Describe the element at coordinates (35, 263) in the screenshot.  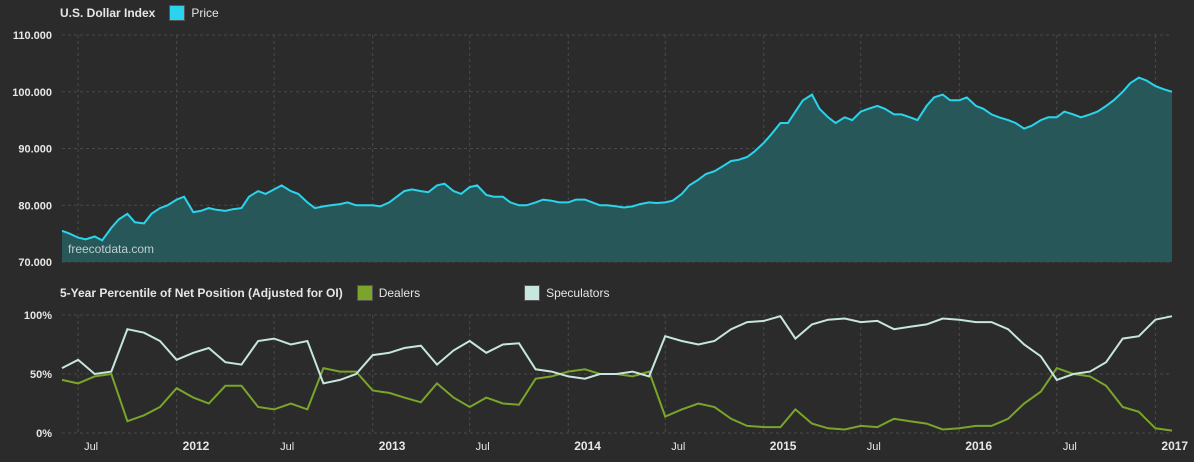
I see `price-ytick-label: 70.000` at that location.